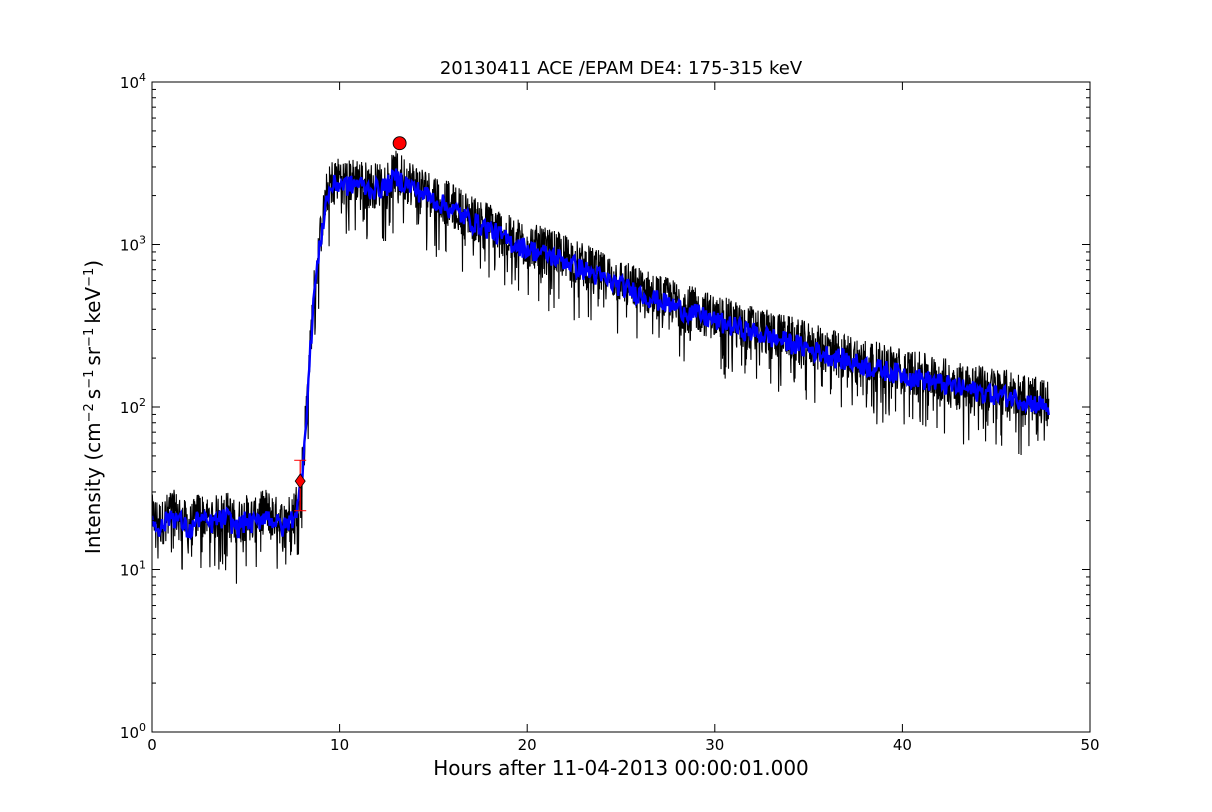 This screenshot has height=812, width=1212. What do you see at coordinates (142, 727) in the screenshot?
I see `y-tick-exponent: 0` at bounding box center [142, 727].